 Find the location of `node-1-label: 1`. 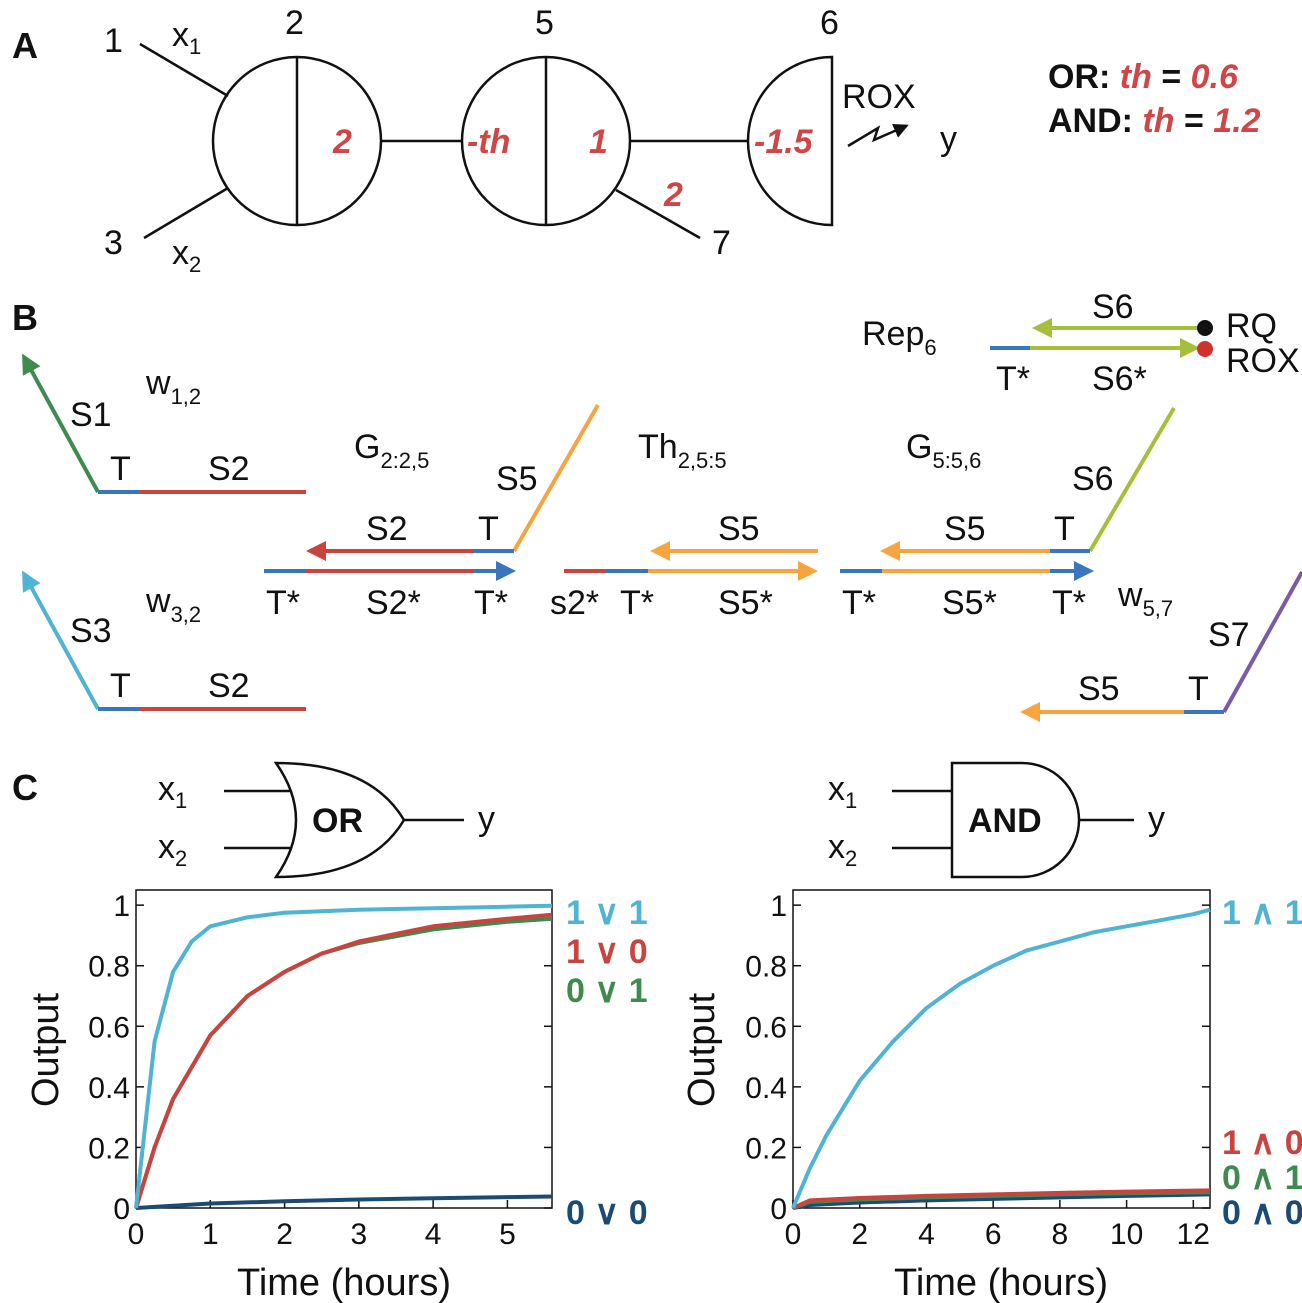

node-1-label: 1 is located at coordinates (113, 41).